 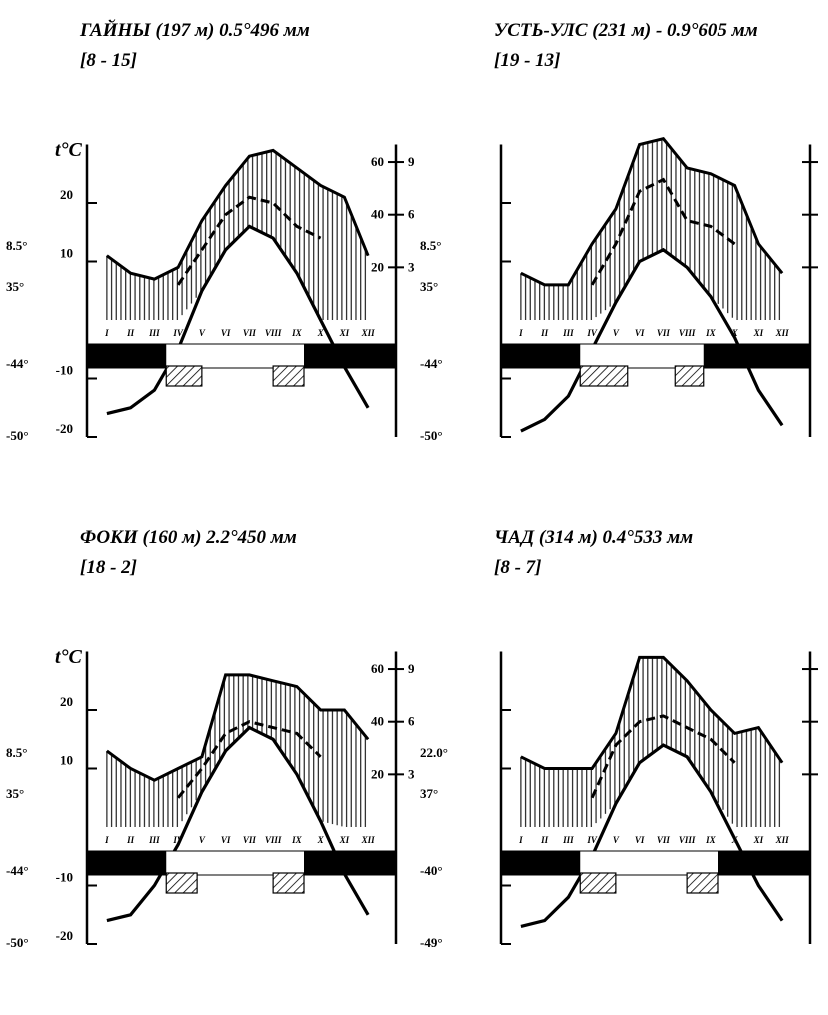 I want to click on month-label: V, so click(x=202, y=333).